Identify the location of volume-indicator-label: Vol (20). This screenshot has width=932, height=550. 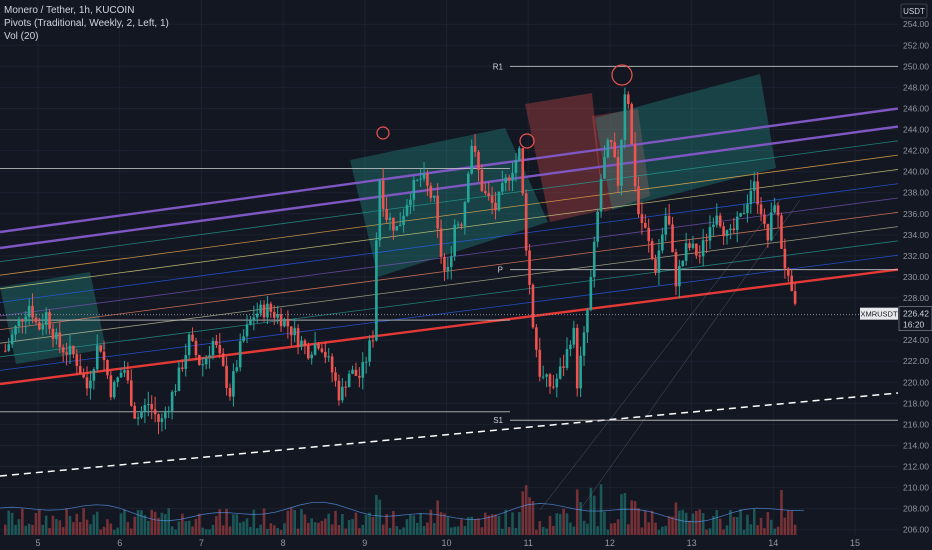
(21, 36).